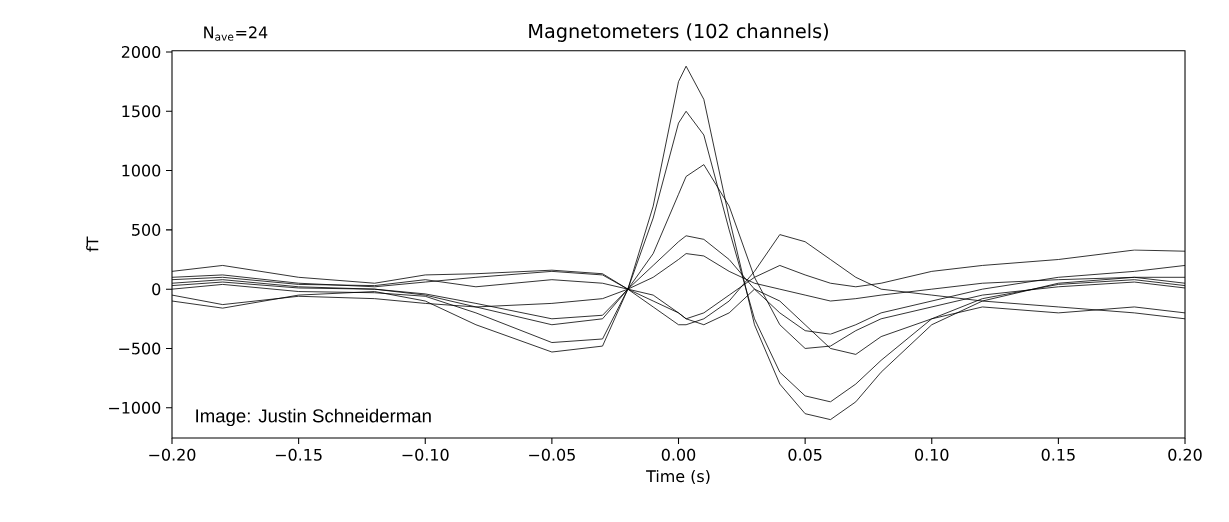 This screenshot has width=1229, height=522. Describe the element at coordinates (141, 111) in the screenshot. I see `y-tick-label: 1500` at that location.